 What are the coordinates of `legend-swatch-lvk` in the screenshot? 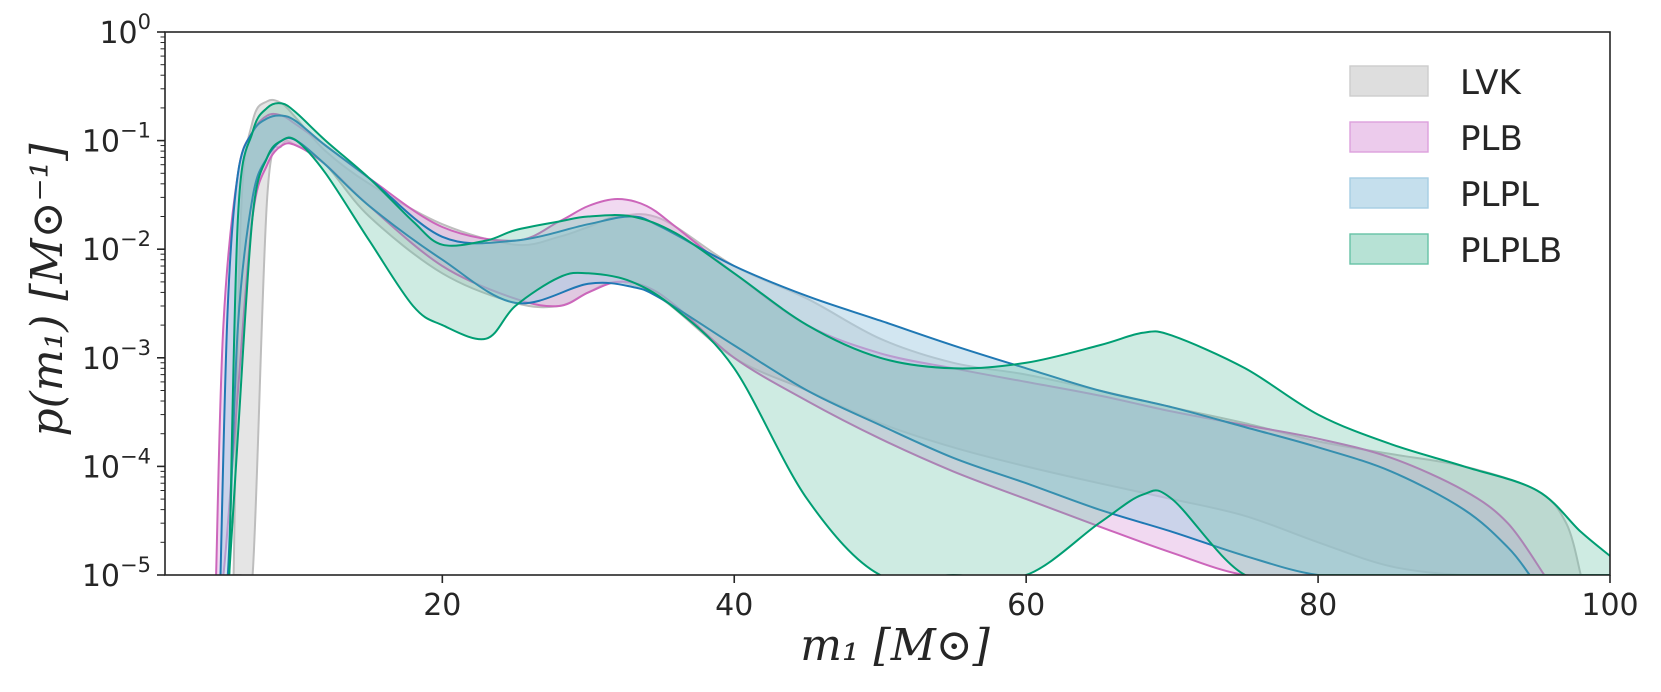 It's located at (1389, 81).